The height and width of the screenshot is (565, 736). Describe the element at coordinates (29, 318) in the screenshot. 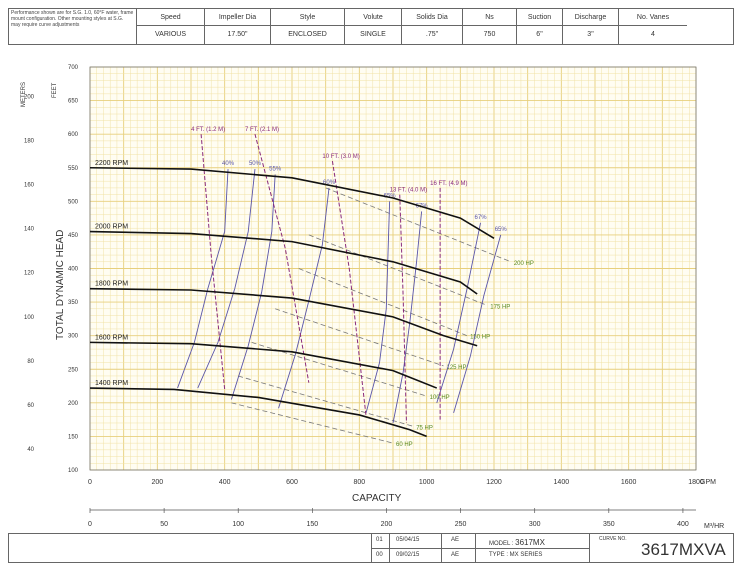

I see `meter-tick-label: 100` at that location.